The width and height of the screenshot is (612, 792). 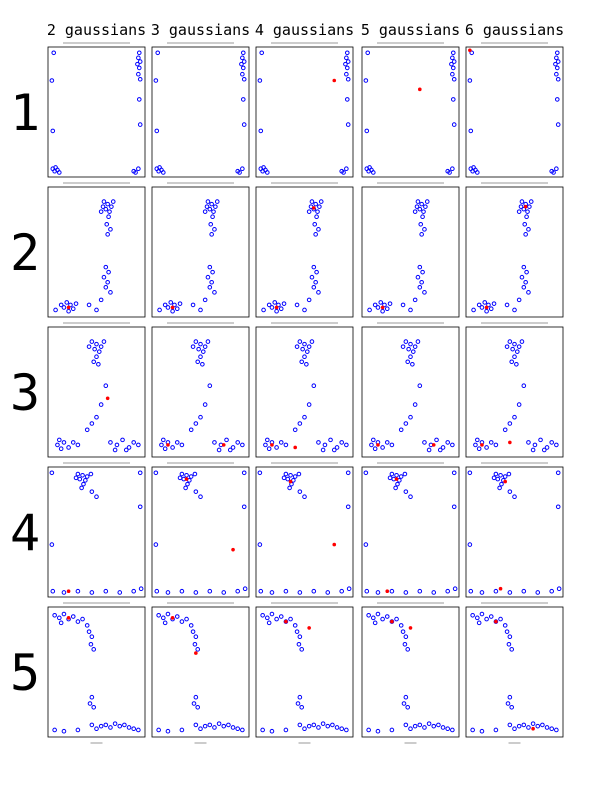 What do you see at coordinates (514, 30) in the screenshot?
I see `column-header: 6 gaussians` at bounding box center [514, 30].